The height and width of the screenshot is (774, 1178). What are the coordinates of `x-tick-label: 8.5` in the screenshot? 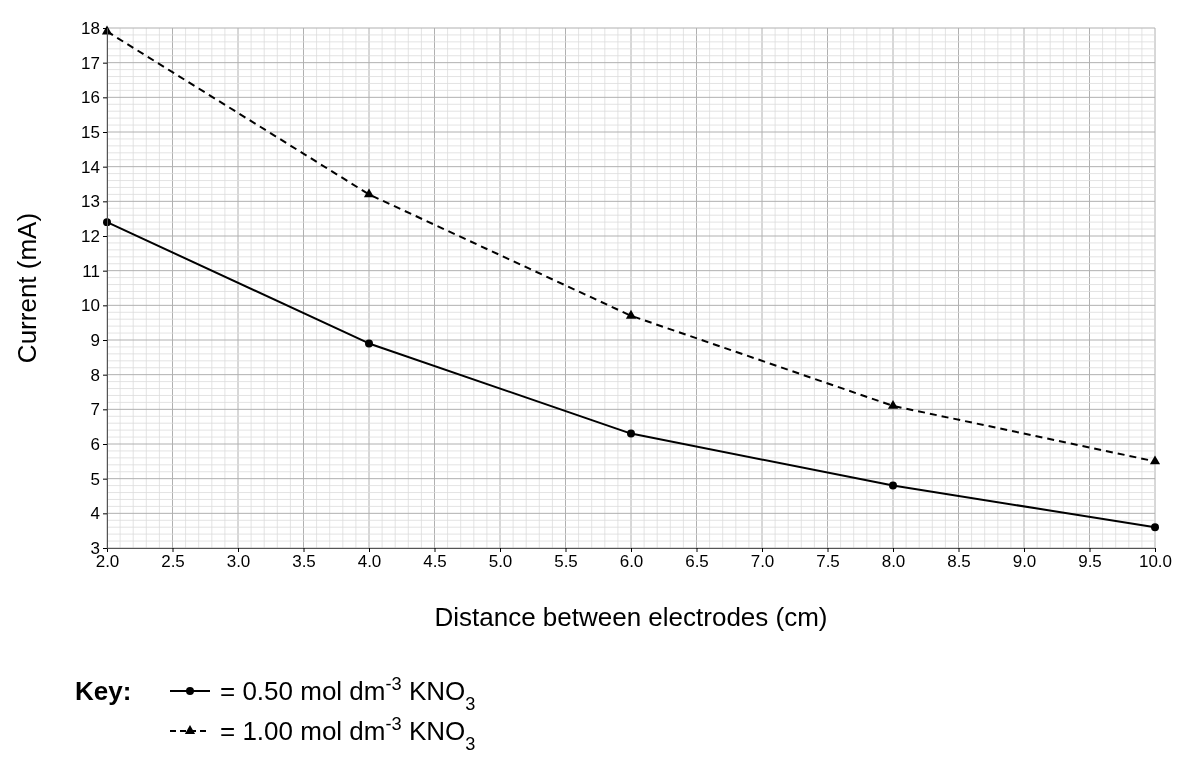 It's located at (959, 562).